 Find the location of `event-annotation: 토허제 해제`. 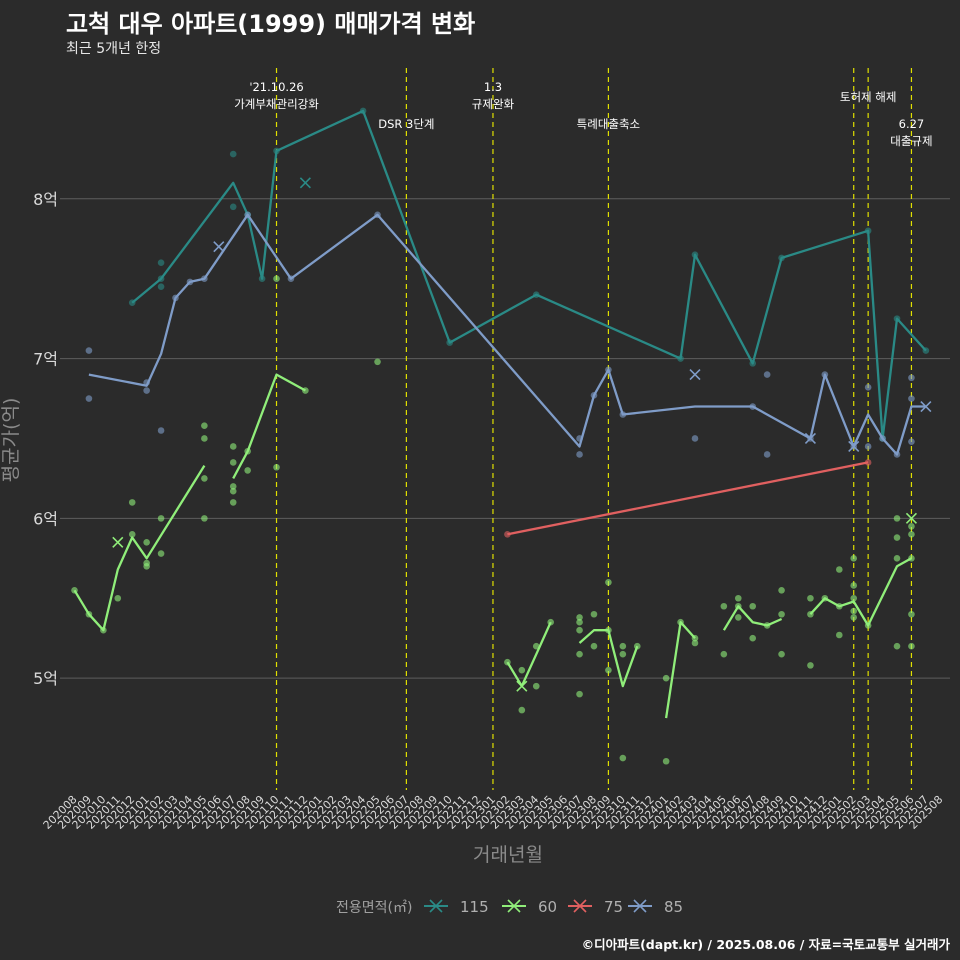

event-annotation: 토허제 해제 is located at coordinates (868, 97).